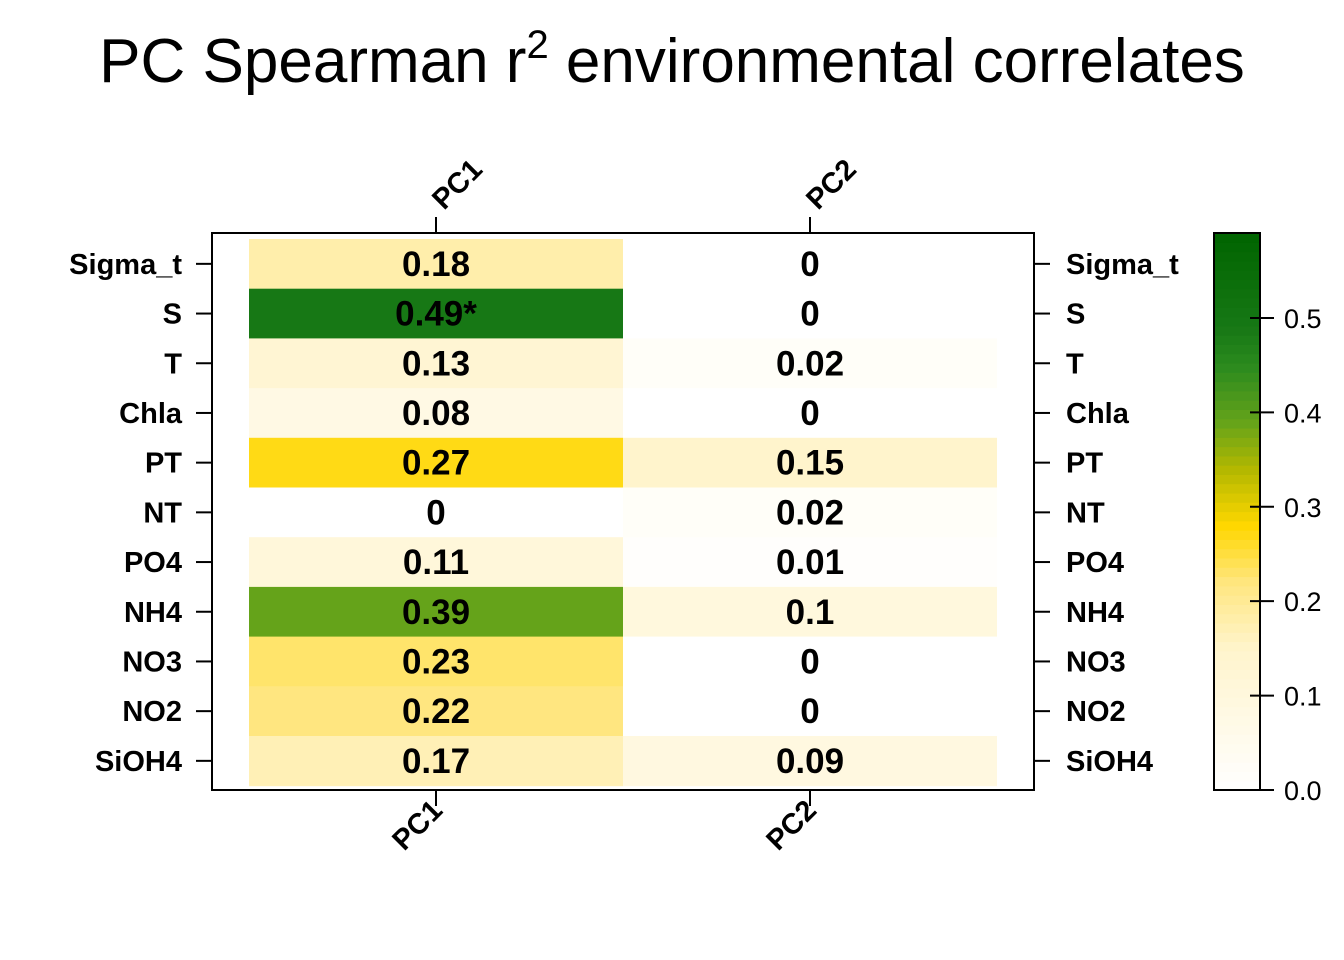 The width and height of the screenshot is (1344, 960). What do you see at coordinates (810, 562) in the screenshot?
I see `cell-PO4-PC2` at bounding box center [810, 562].